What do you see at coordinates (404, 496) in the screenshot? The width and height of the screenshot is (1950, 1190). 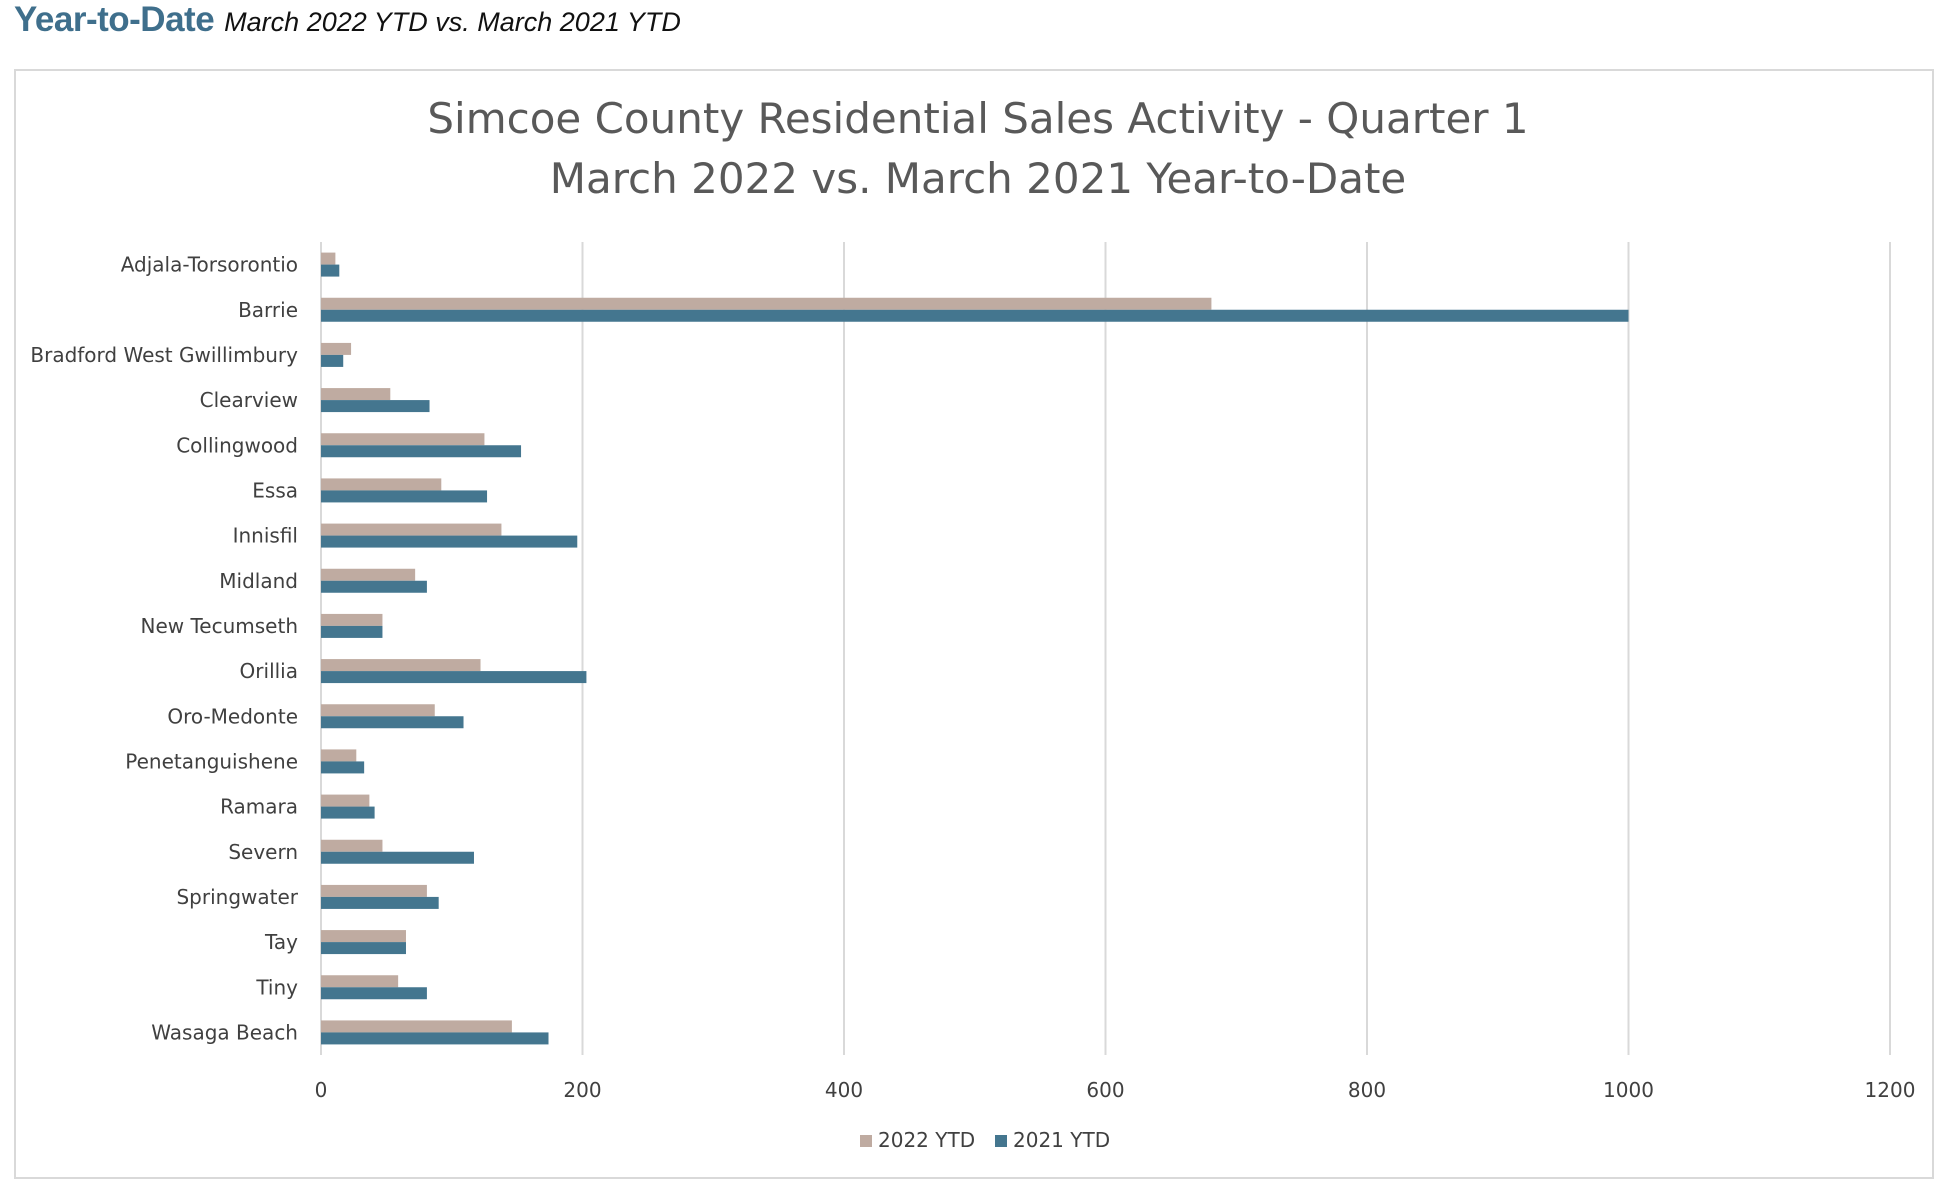 I see `bar-2021-ytd-essa` at bounding box center [404, 496].